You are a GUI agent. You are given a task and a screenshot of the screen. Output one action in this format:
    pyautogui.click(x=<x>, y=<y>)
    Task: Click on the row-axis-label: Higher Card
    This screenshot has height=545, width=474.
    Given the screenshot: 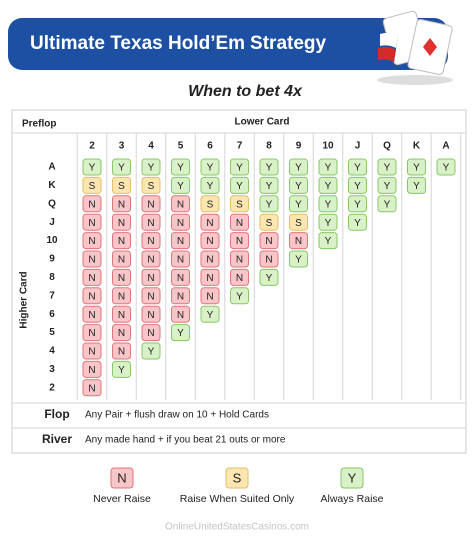 What is the action you would take?
    pyautogui.click(x=24, y=299)
    